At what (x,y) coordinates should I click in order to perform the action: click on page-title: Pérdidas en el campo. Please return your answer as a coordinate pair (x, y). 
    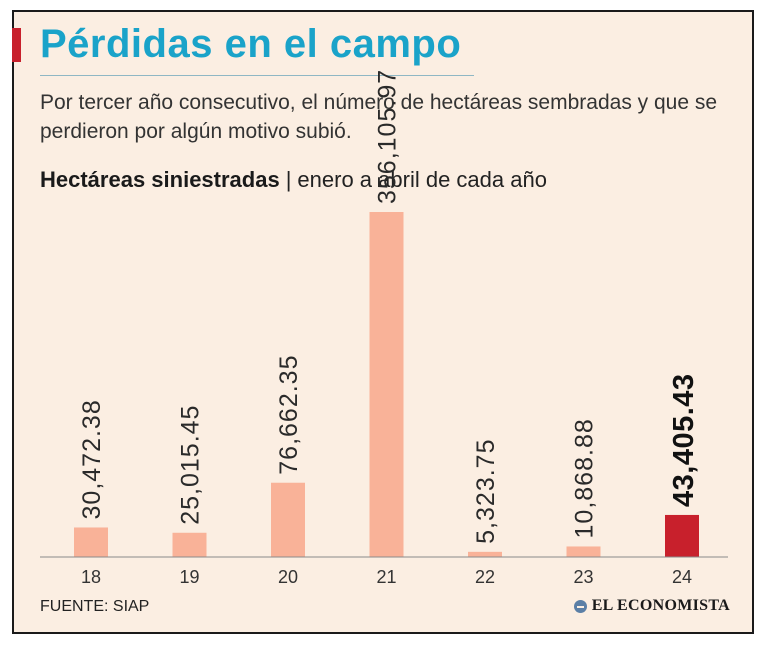
    Looking at the image, I should click on (251, 44).